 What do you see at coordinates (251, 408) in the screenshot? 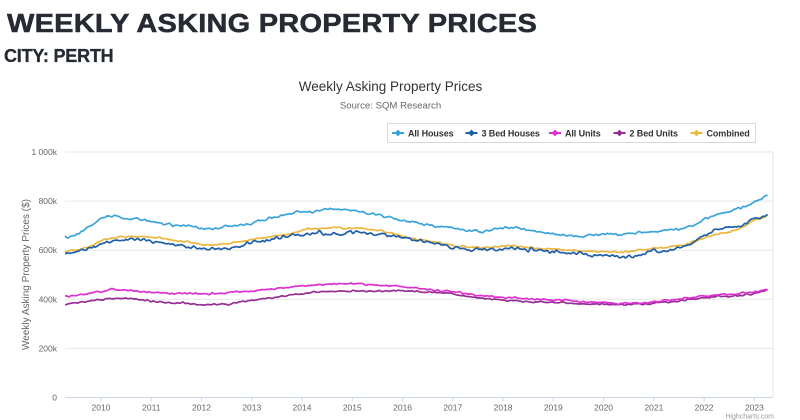
I see `svg-text: 2013` at bounding box center [251, 408].